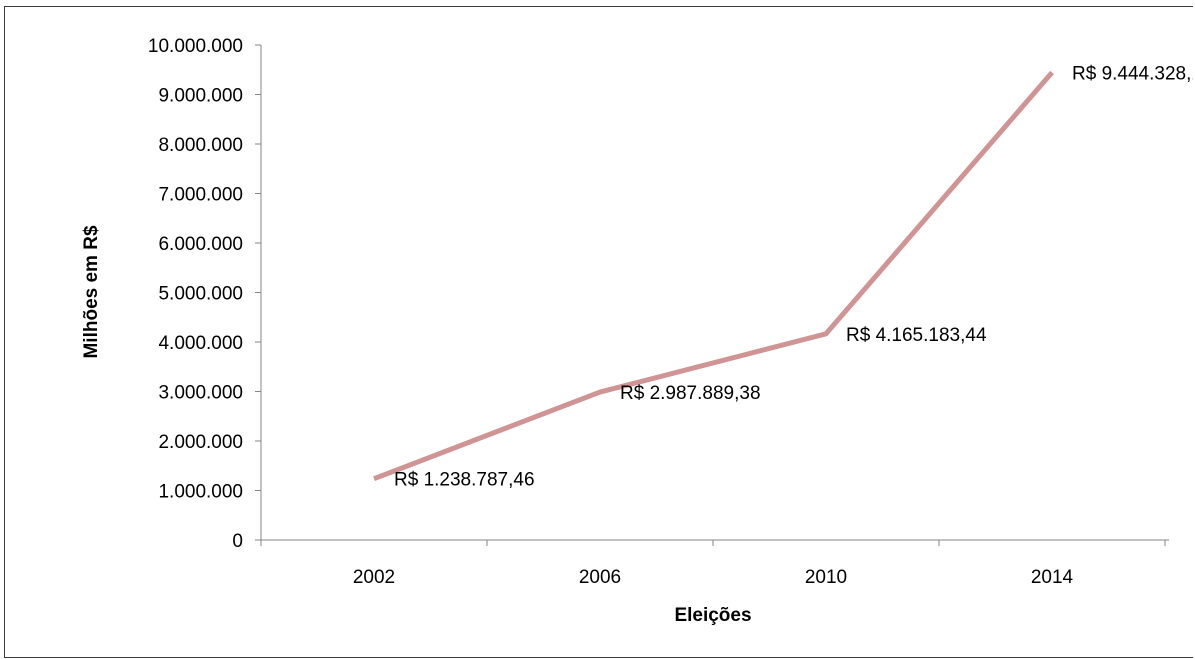 Image resolution: width=1195 pixels, height=659 pixels. What do you see at coordinates (200, 244) in the screenshot?
I see `y-tick-label: 6.000.000` at bounding box center [200, 244].